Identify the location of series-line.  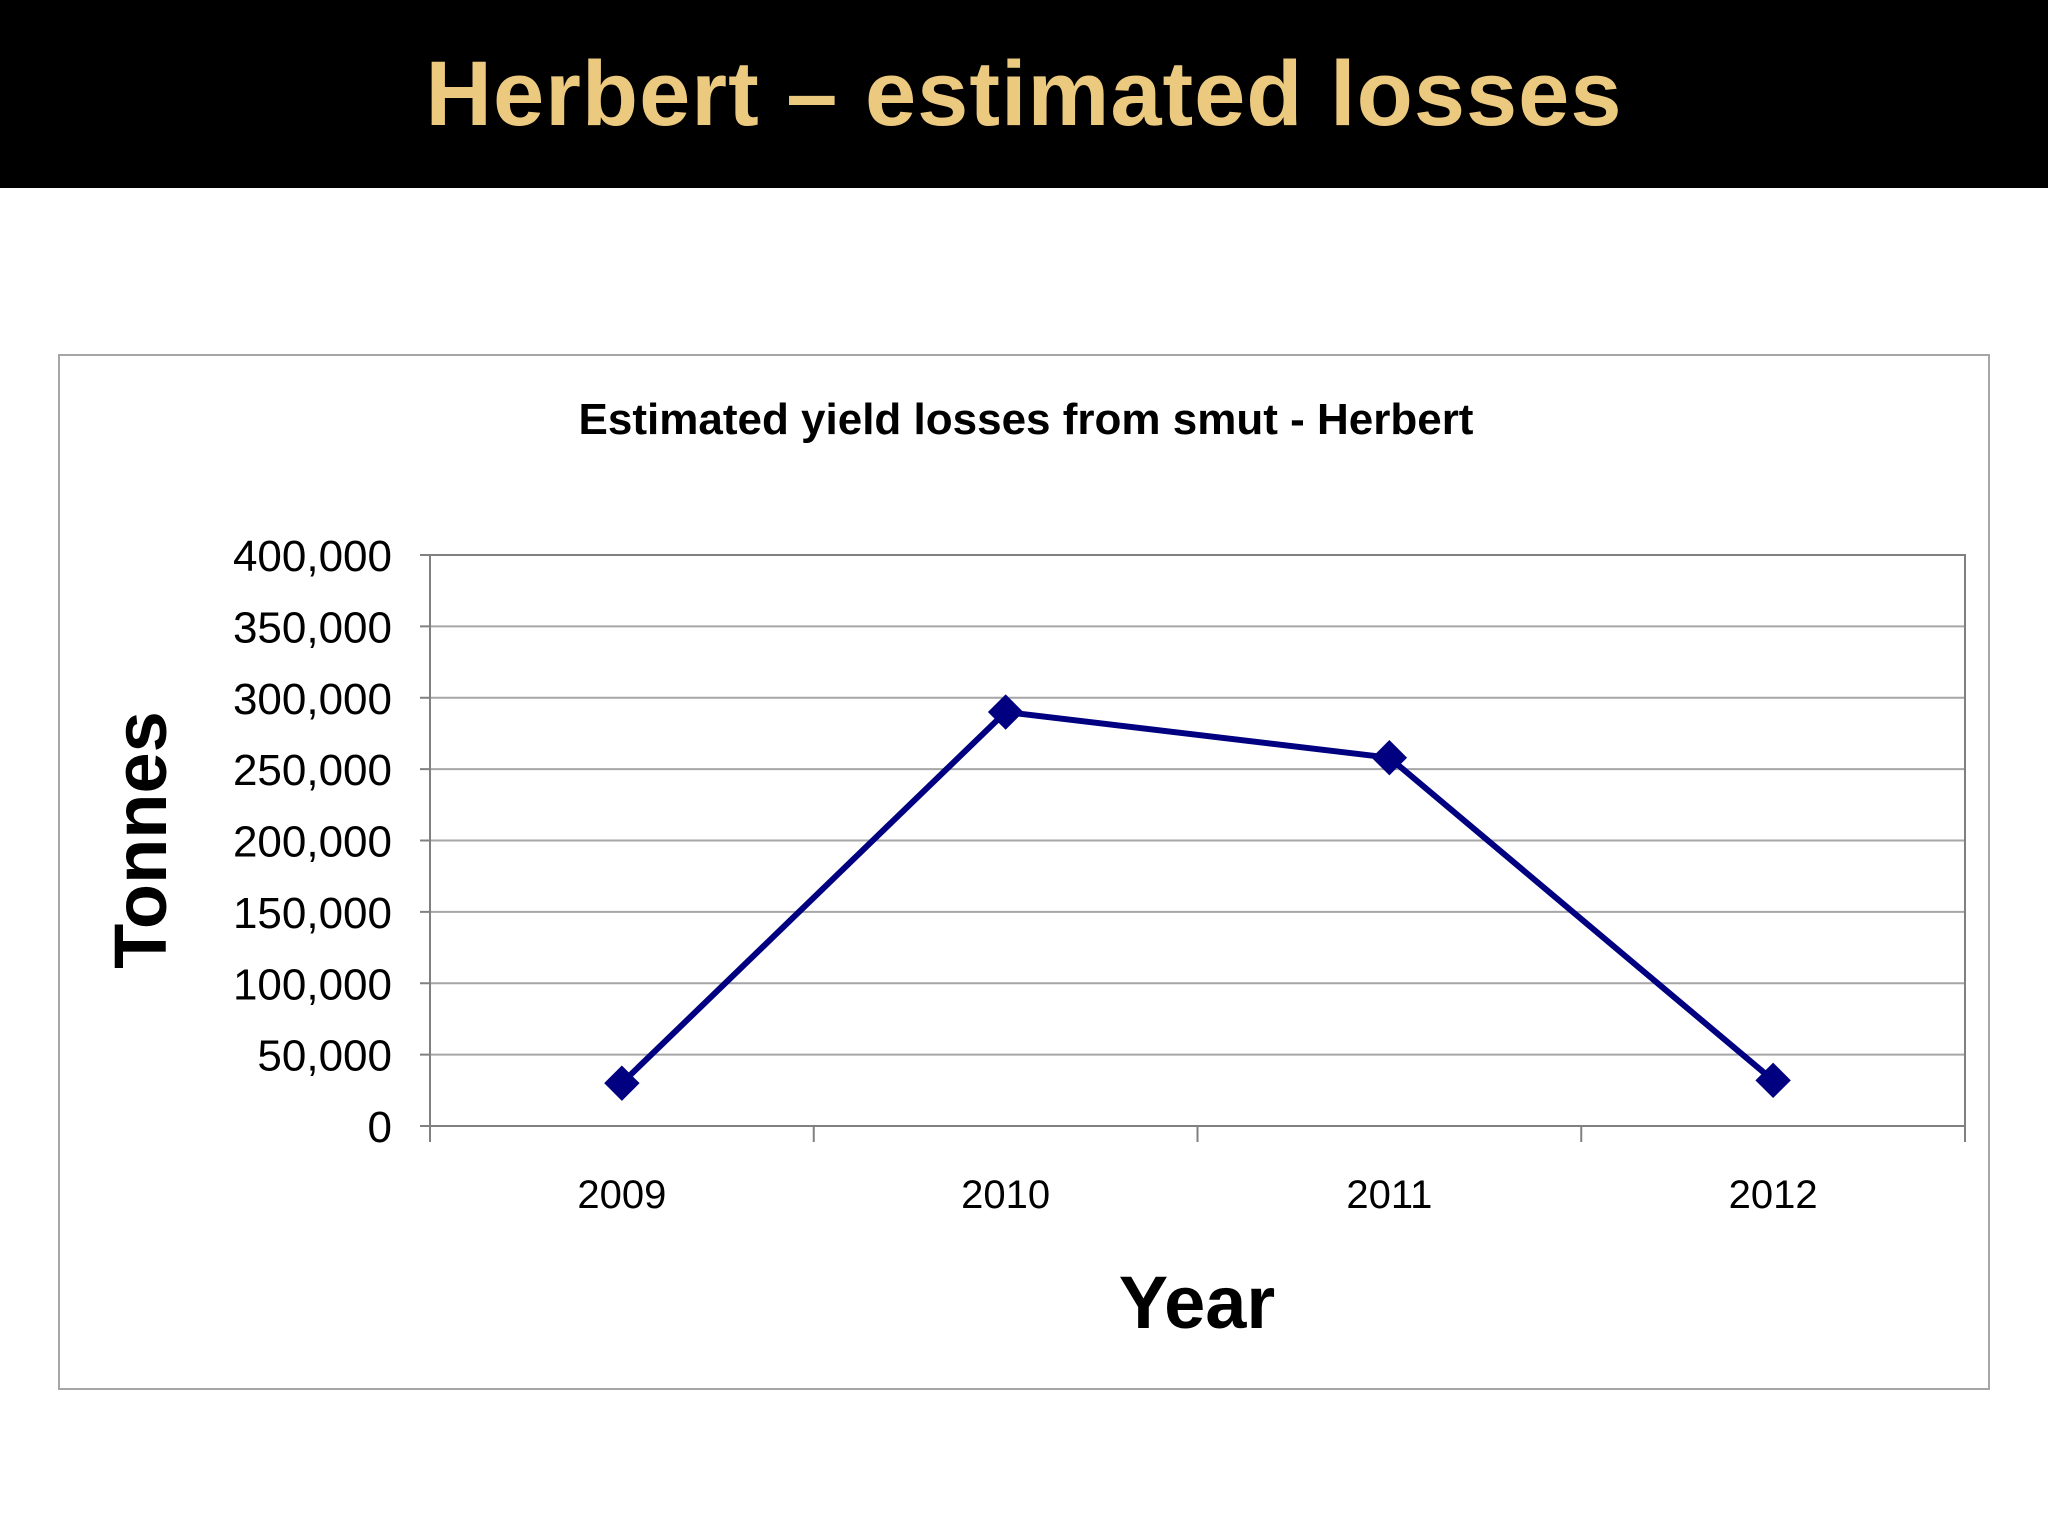
(1197, 897).